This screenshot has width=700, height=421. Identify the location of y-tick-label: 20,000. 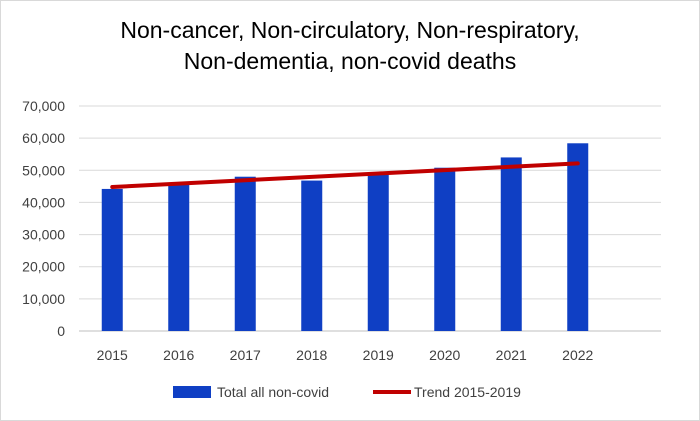
(43, 267).